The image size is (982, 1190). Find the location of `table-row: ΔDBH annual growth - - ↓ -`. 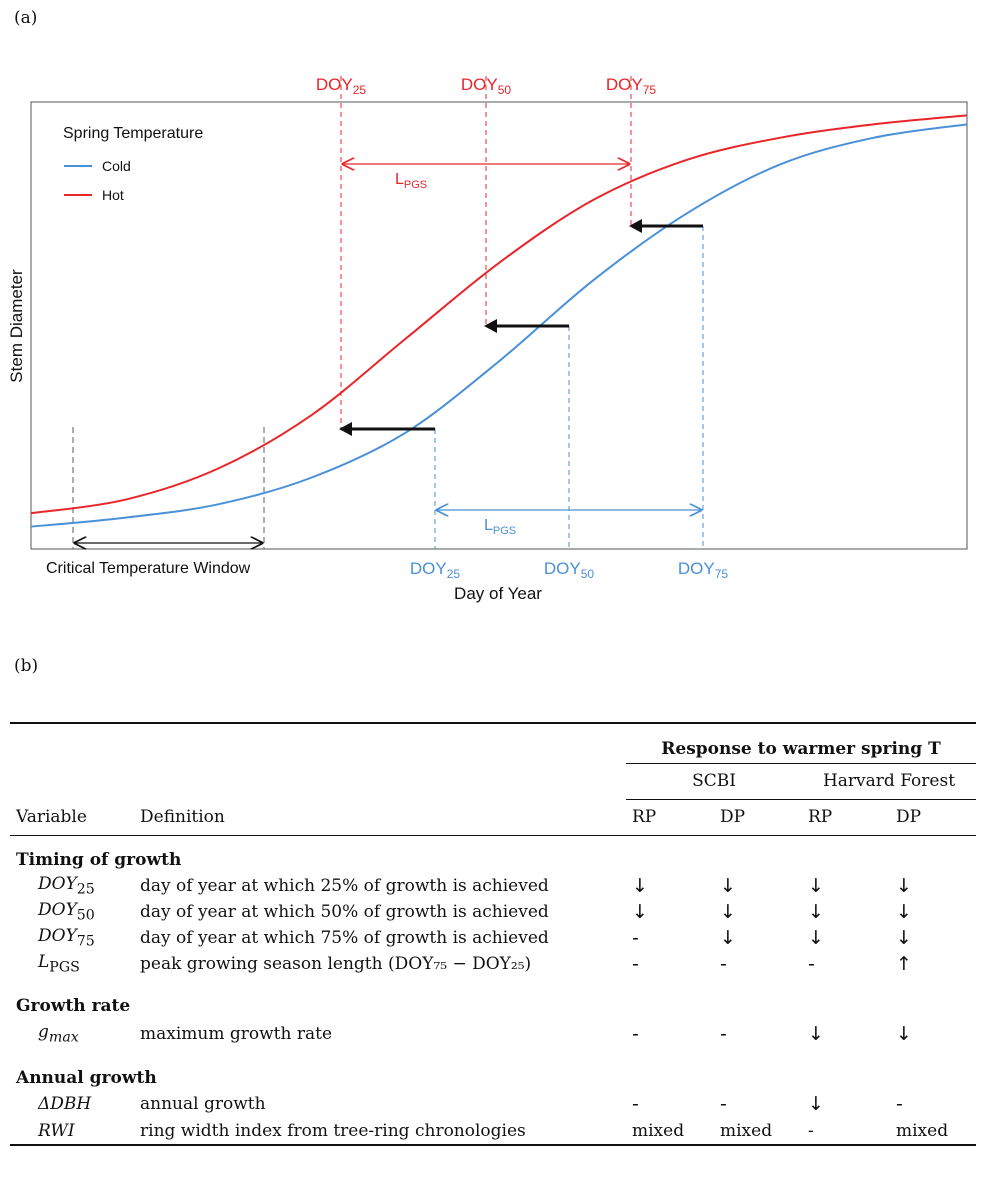

table-row: ΔDBH annual growth - - ↓ - is located at coordinates (493, 1104).